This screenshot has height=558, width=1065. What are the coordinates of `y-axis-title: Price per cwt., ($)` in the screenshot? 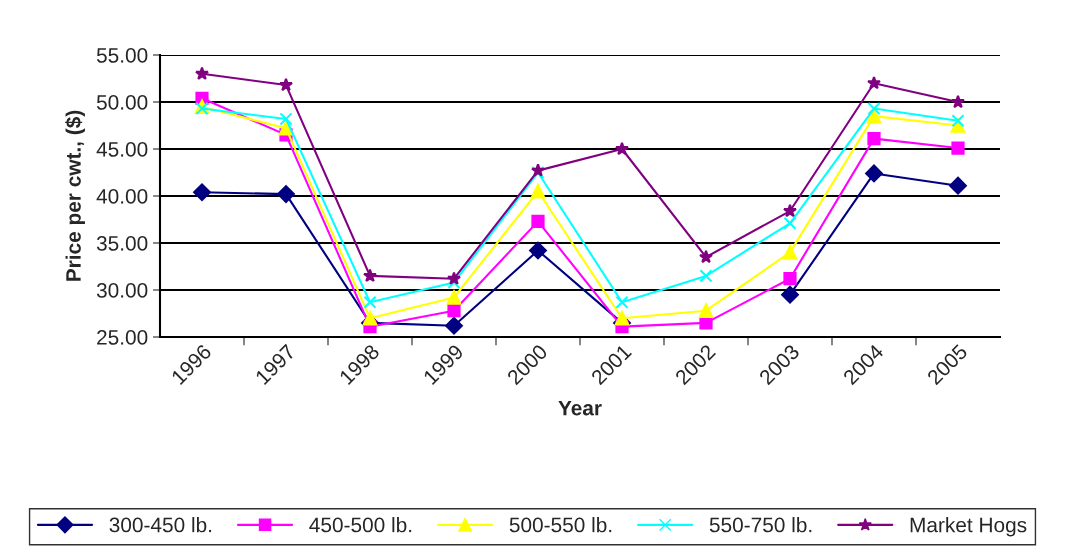 It's located at (75, 195).